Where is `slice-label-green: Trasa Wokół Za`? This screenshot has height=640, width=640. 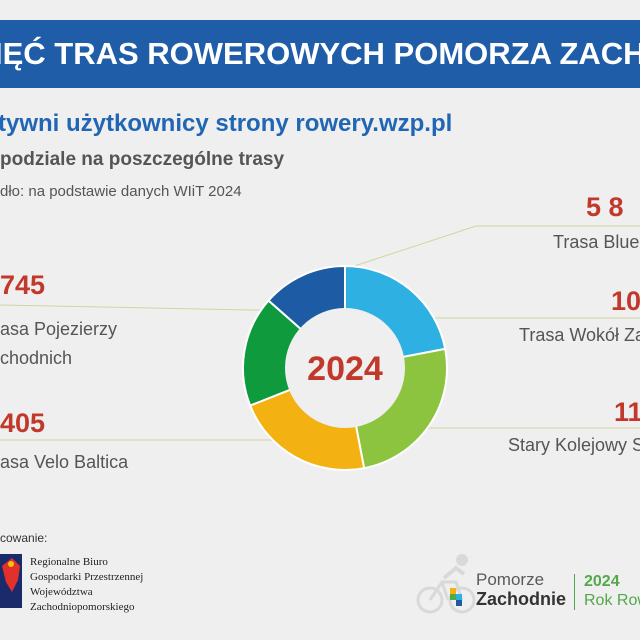
slice-label-green: Trasa Wokół Za is located at coordinates (579, 335).